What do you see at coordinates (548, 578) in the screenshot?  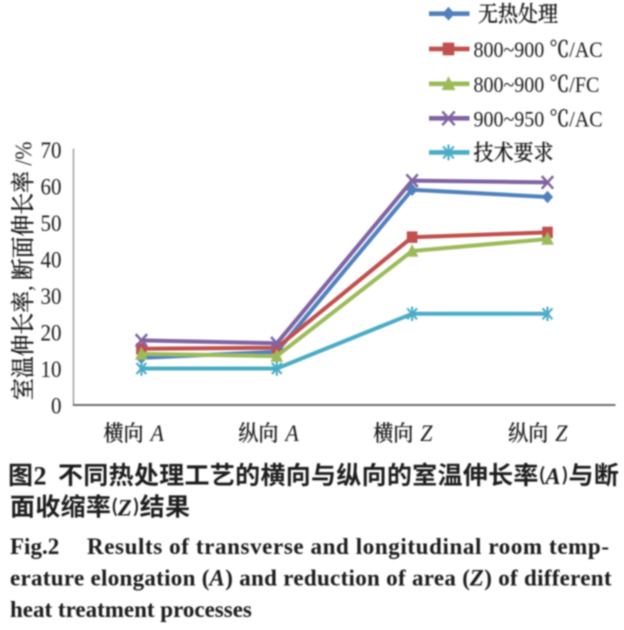 I see `svg-text: ) of different` at bounding box center [548, 578].